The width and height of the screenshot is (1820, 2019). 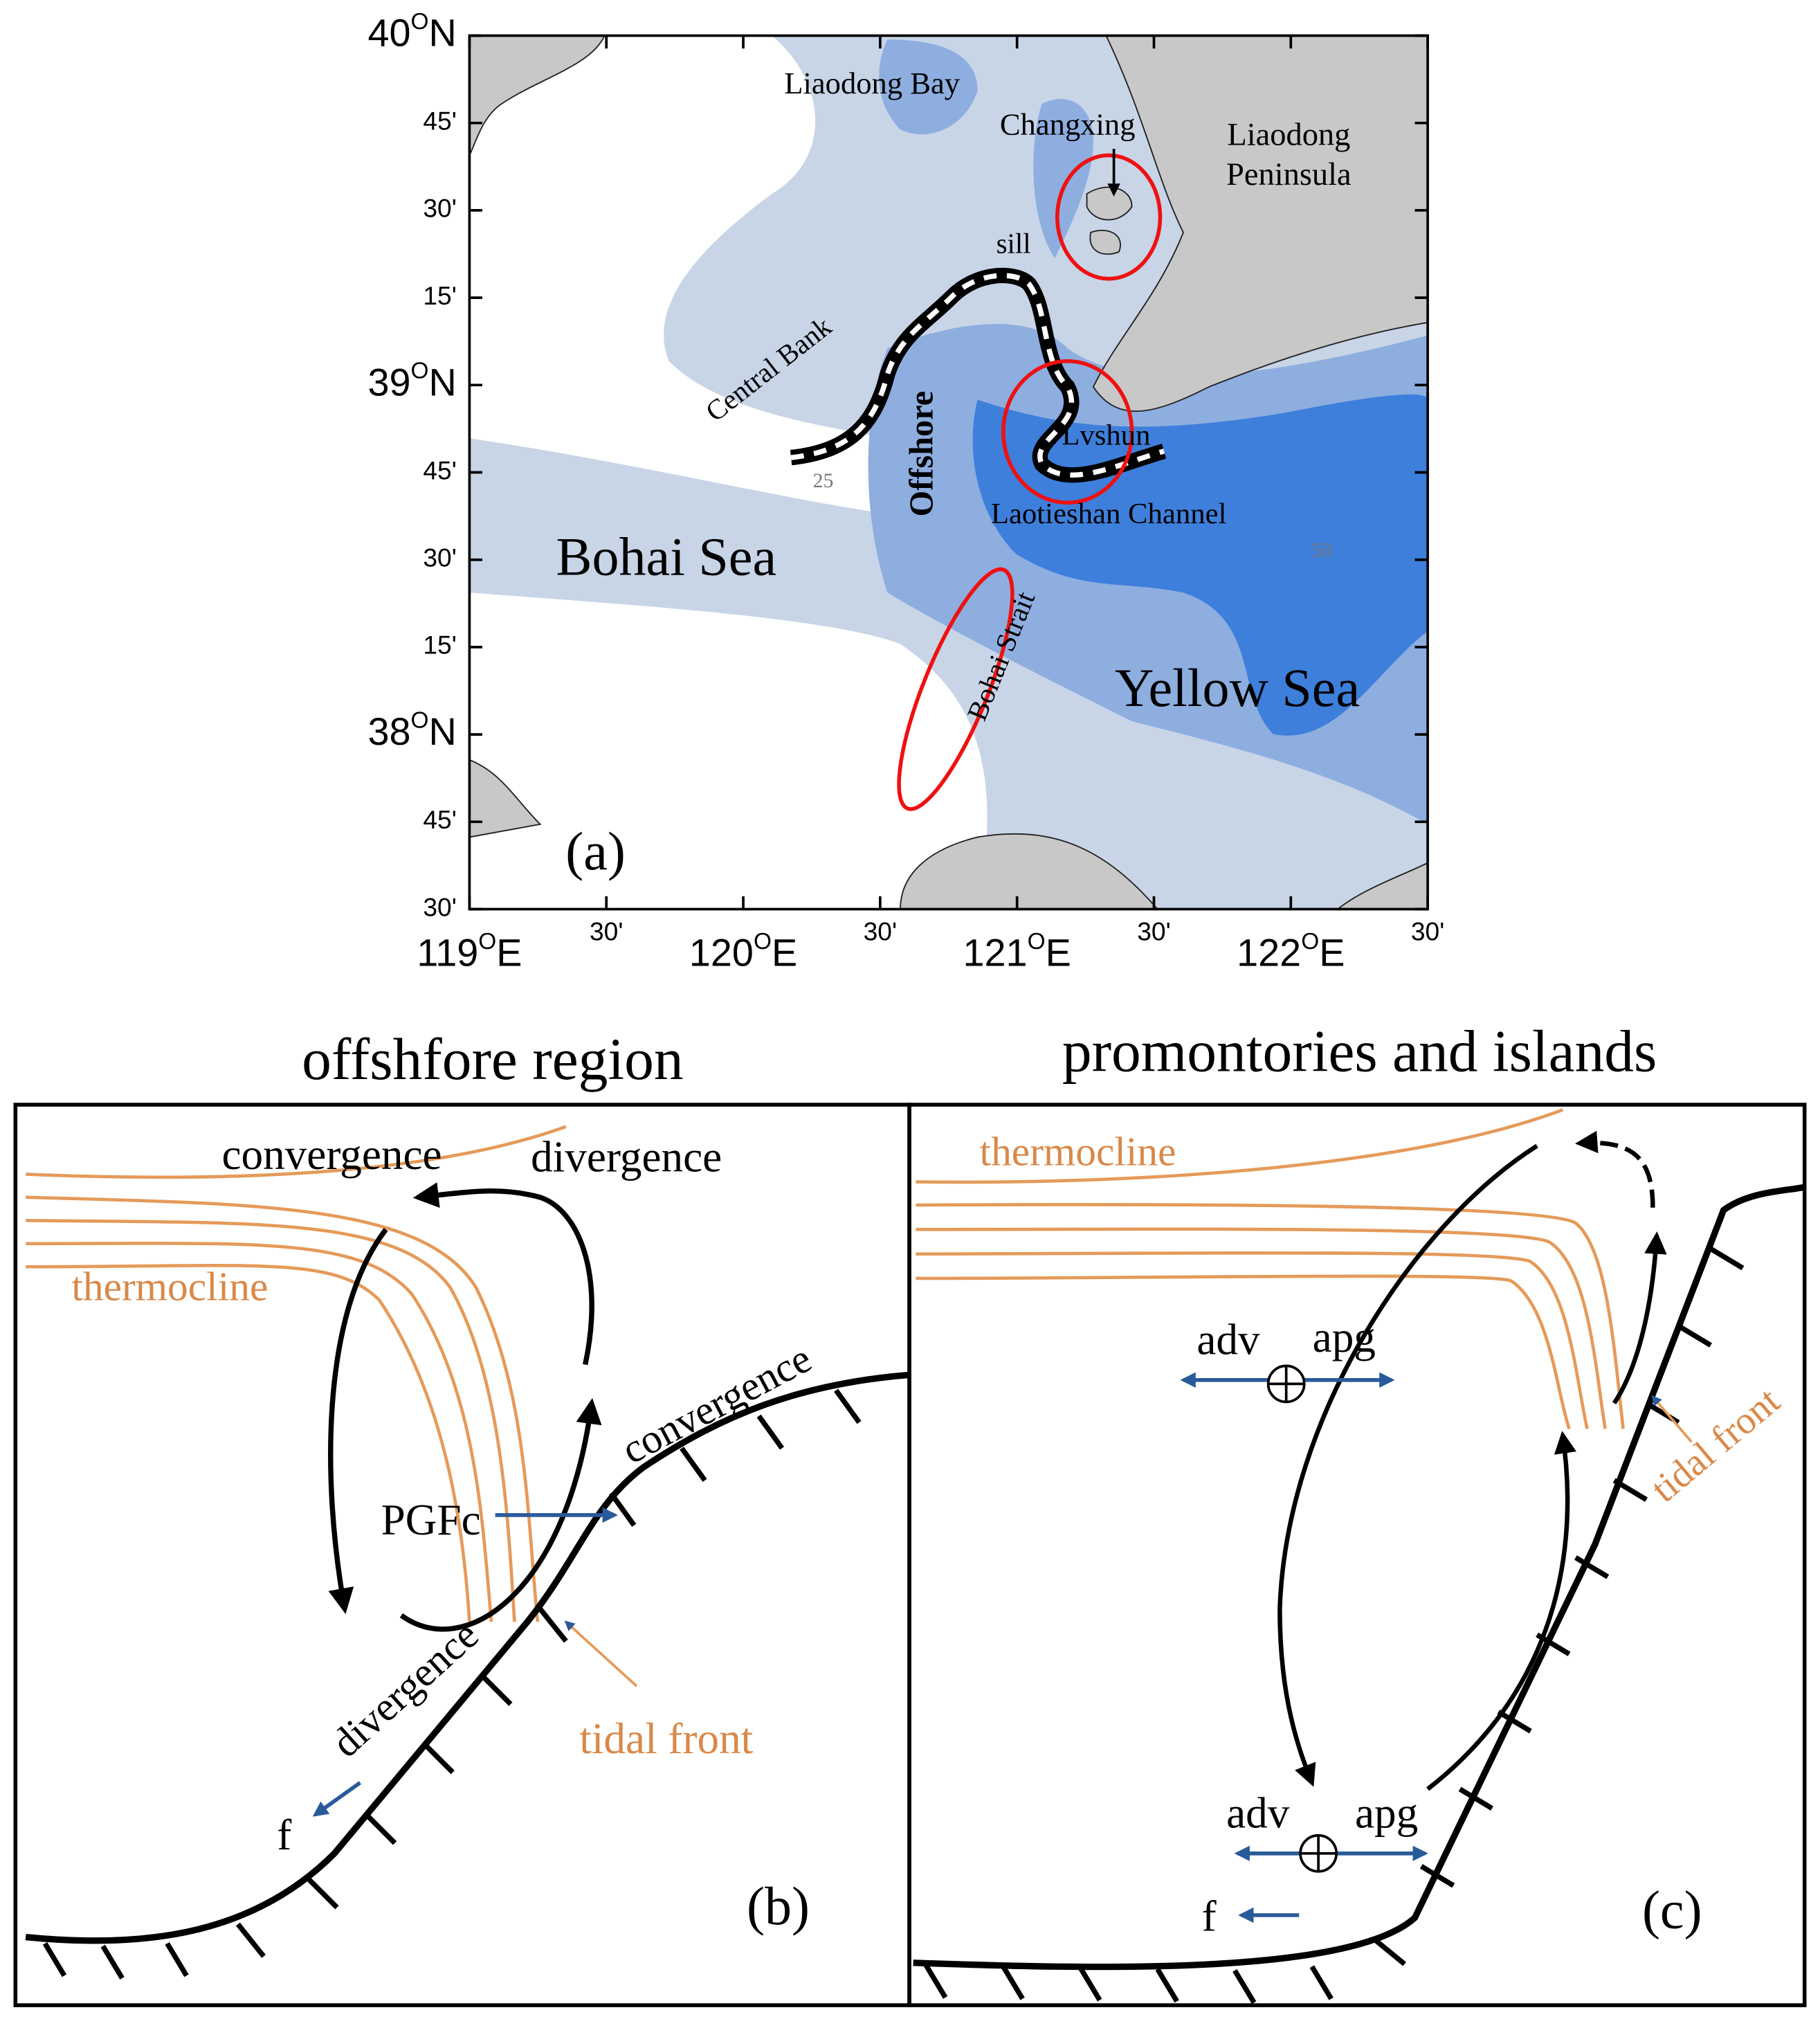 I want to click on tick-label: 122OE, so click(x=1291, y=951).